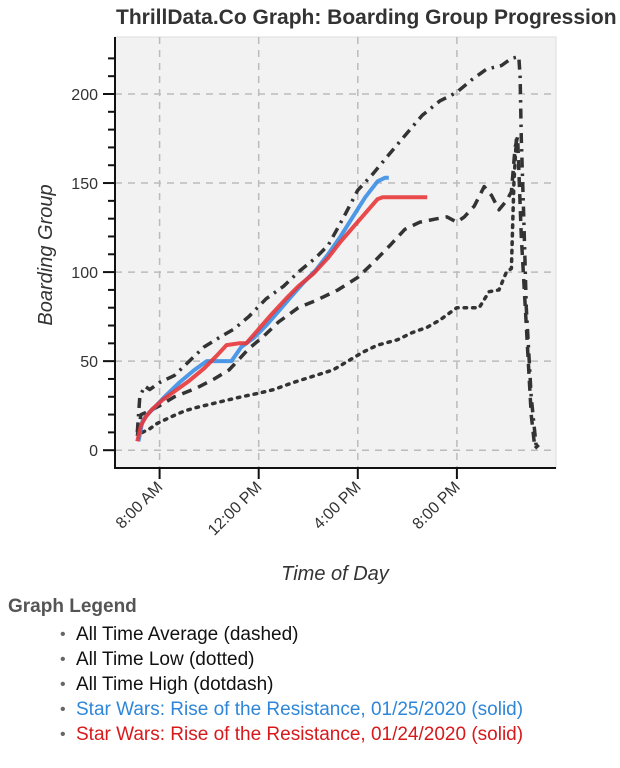 The height and width of the screenshot is (768, 620). I want to click on x-tick-label: 8:00 PM, so click(437, 506).